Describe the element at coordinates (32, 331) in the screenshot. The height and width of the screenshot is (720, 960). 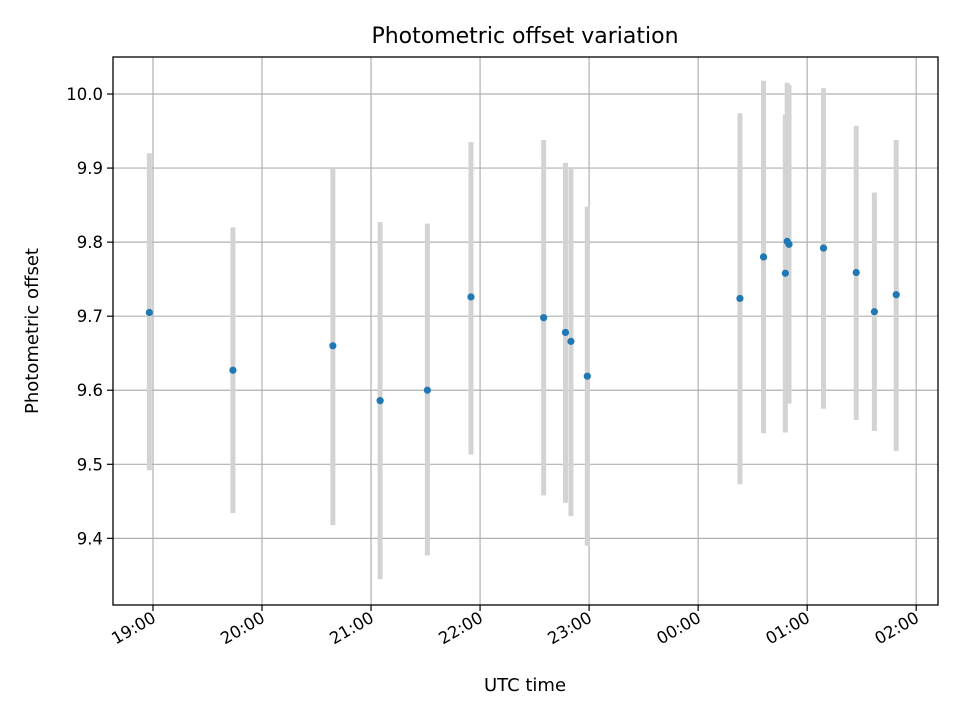
I see `y-axis-label: Photometric offset` at that location.